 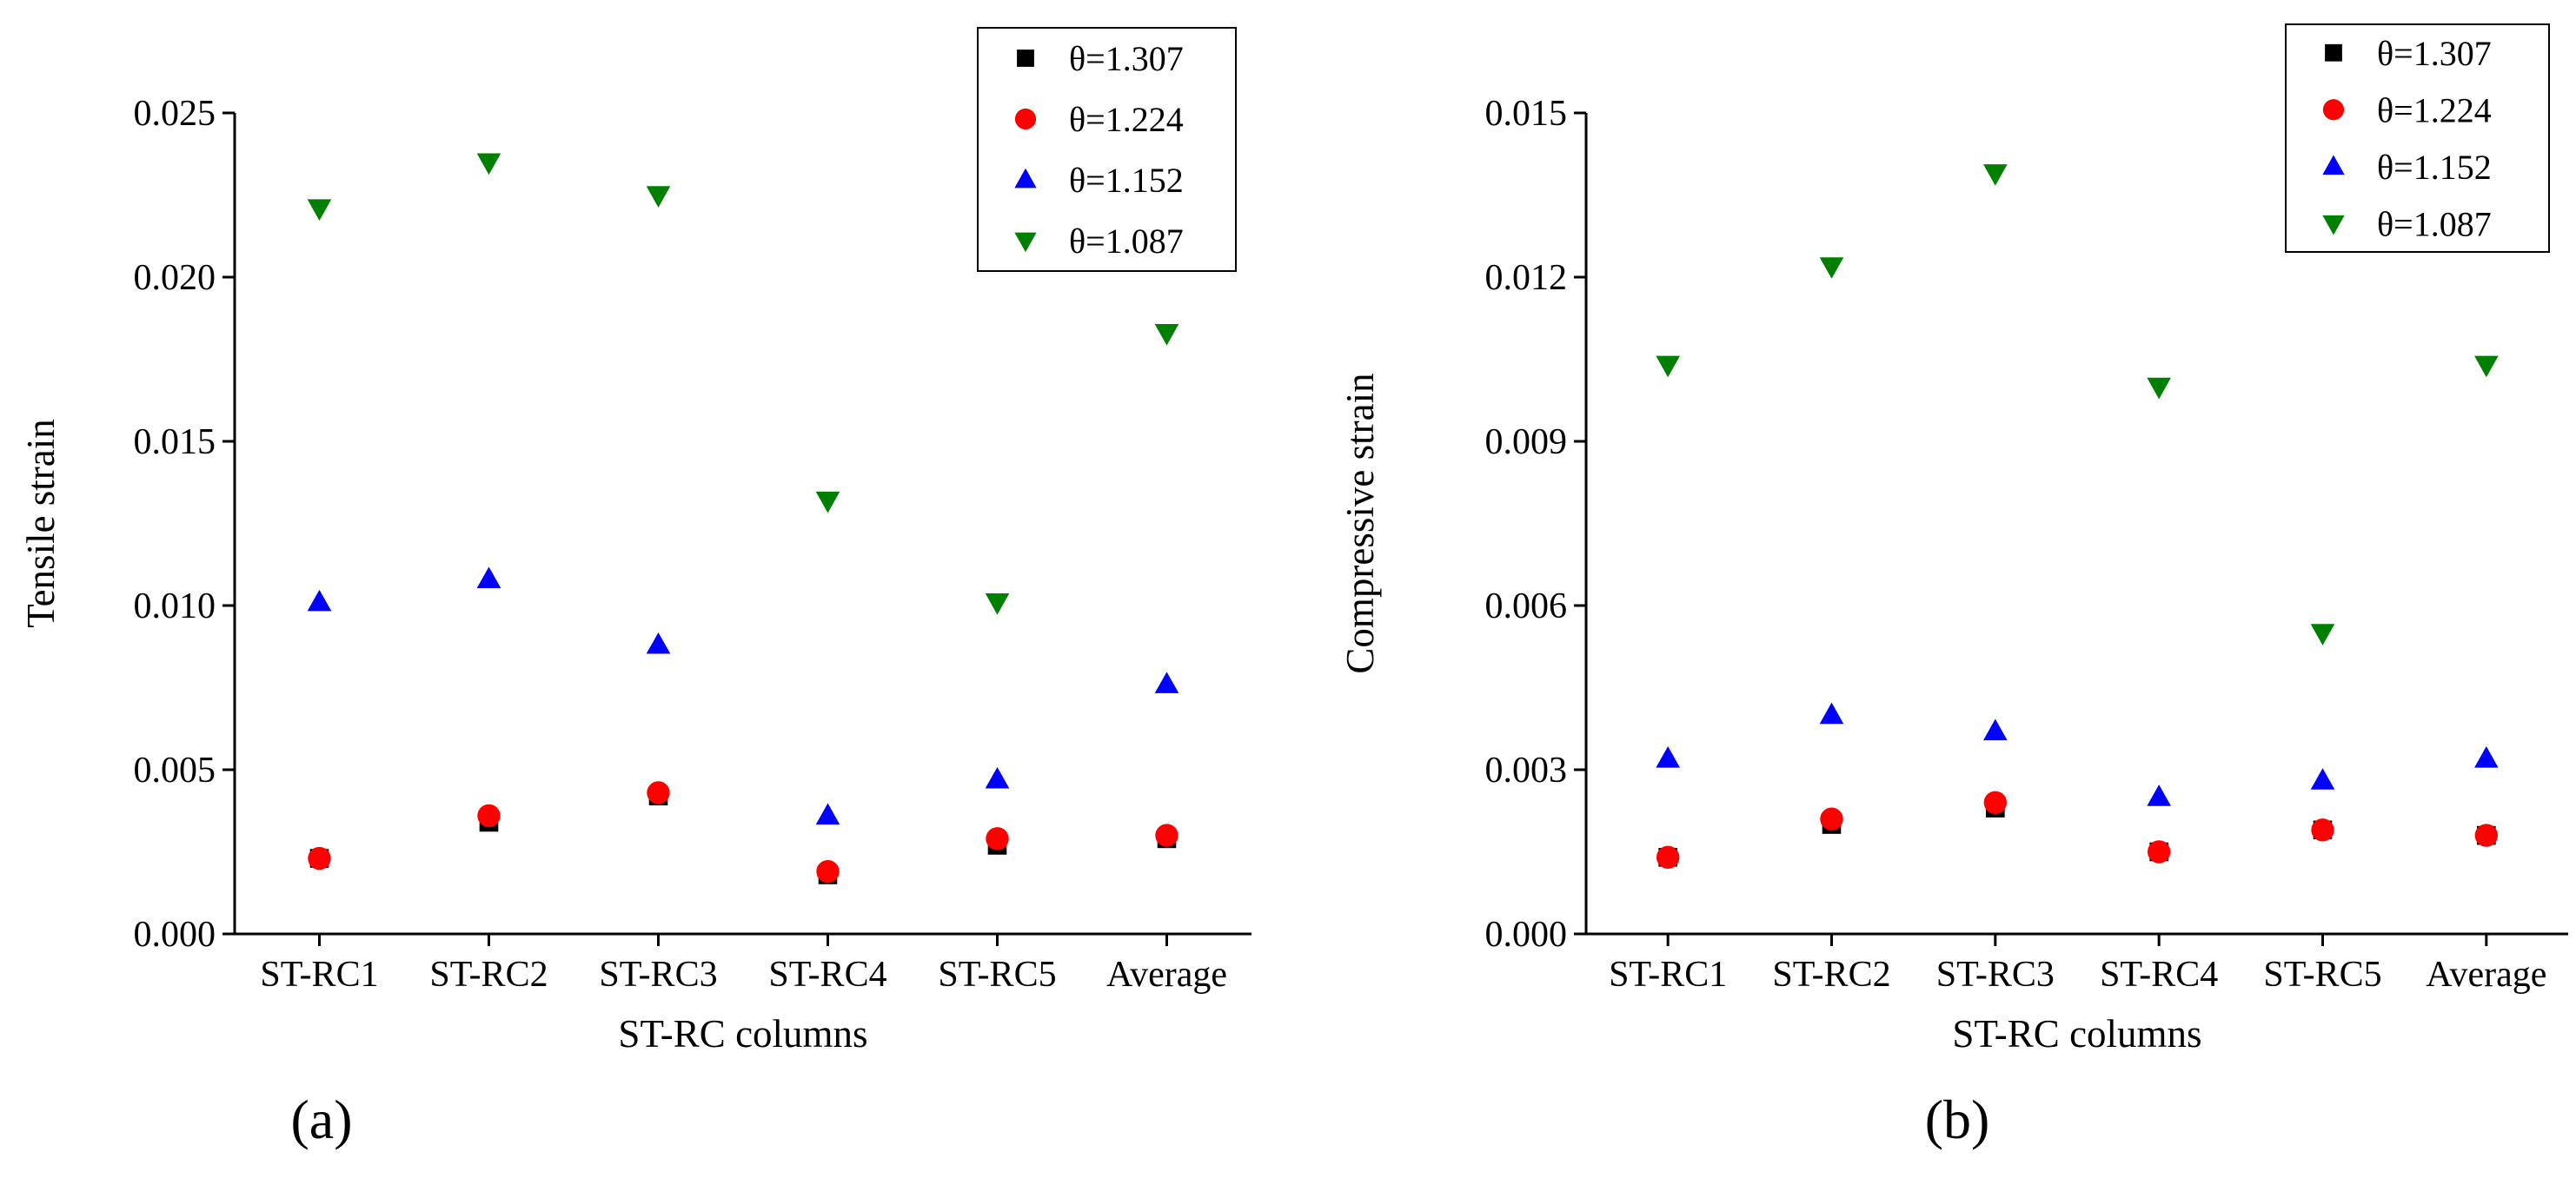 I want to click on y-tick-label: 0.009, so click(x=1526, y=442).